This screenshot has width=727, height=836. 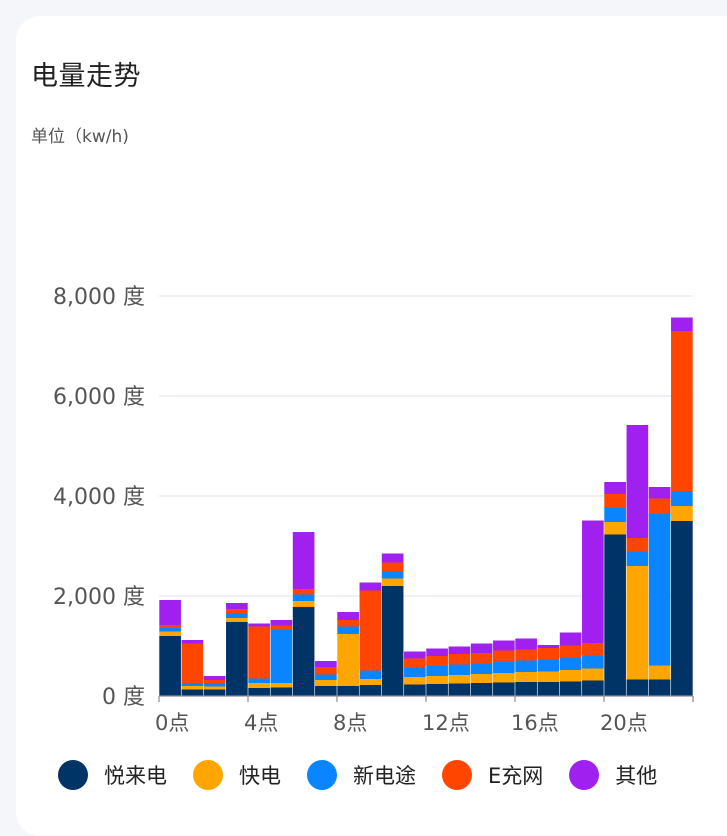 I want to click on legend-item-yuelaidian: 悦来电, so click(x=112, y=775).